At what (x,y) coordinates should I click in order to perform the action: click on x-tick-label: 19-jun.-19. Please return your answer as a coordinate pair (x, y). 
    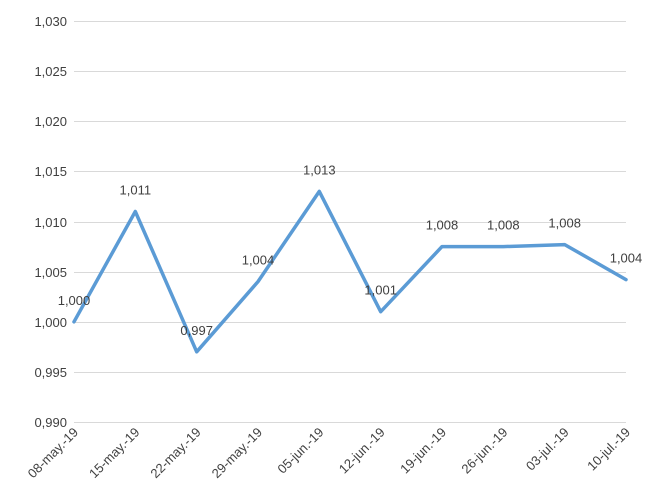
    Looking at the image, I should click on (423, 451).